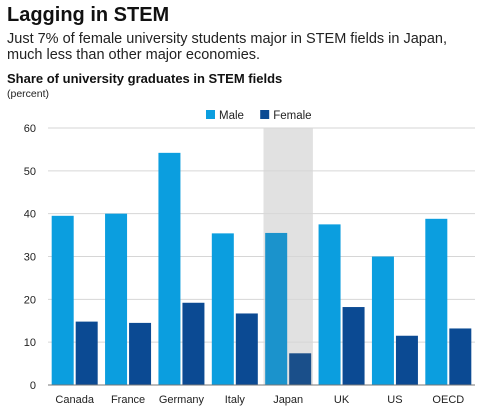 The height and width of the screenshot is (411, 495). Describe the element at coordinates (231, 116) in the screenshot. I see `legend-label-male: Male` at that location.